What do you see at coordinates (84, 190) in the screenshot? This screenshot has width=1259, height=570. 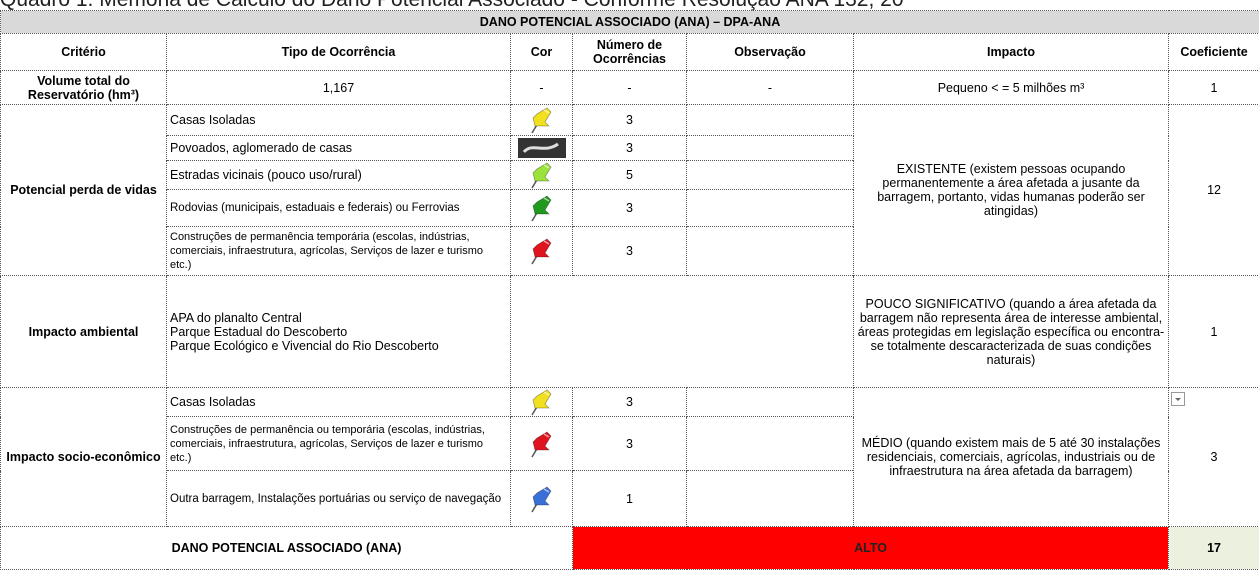 I see `criterio: Potencial perda de vidas` at bounding box center [84, 190].